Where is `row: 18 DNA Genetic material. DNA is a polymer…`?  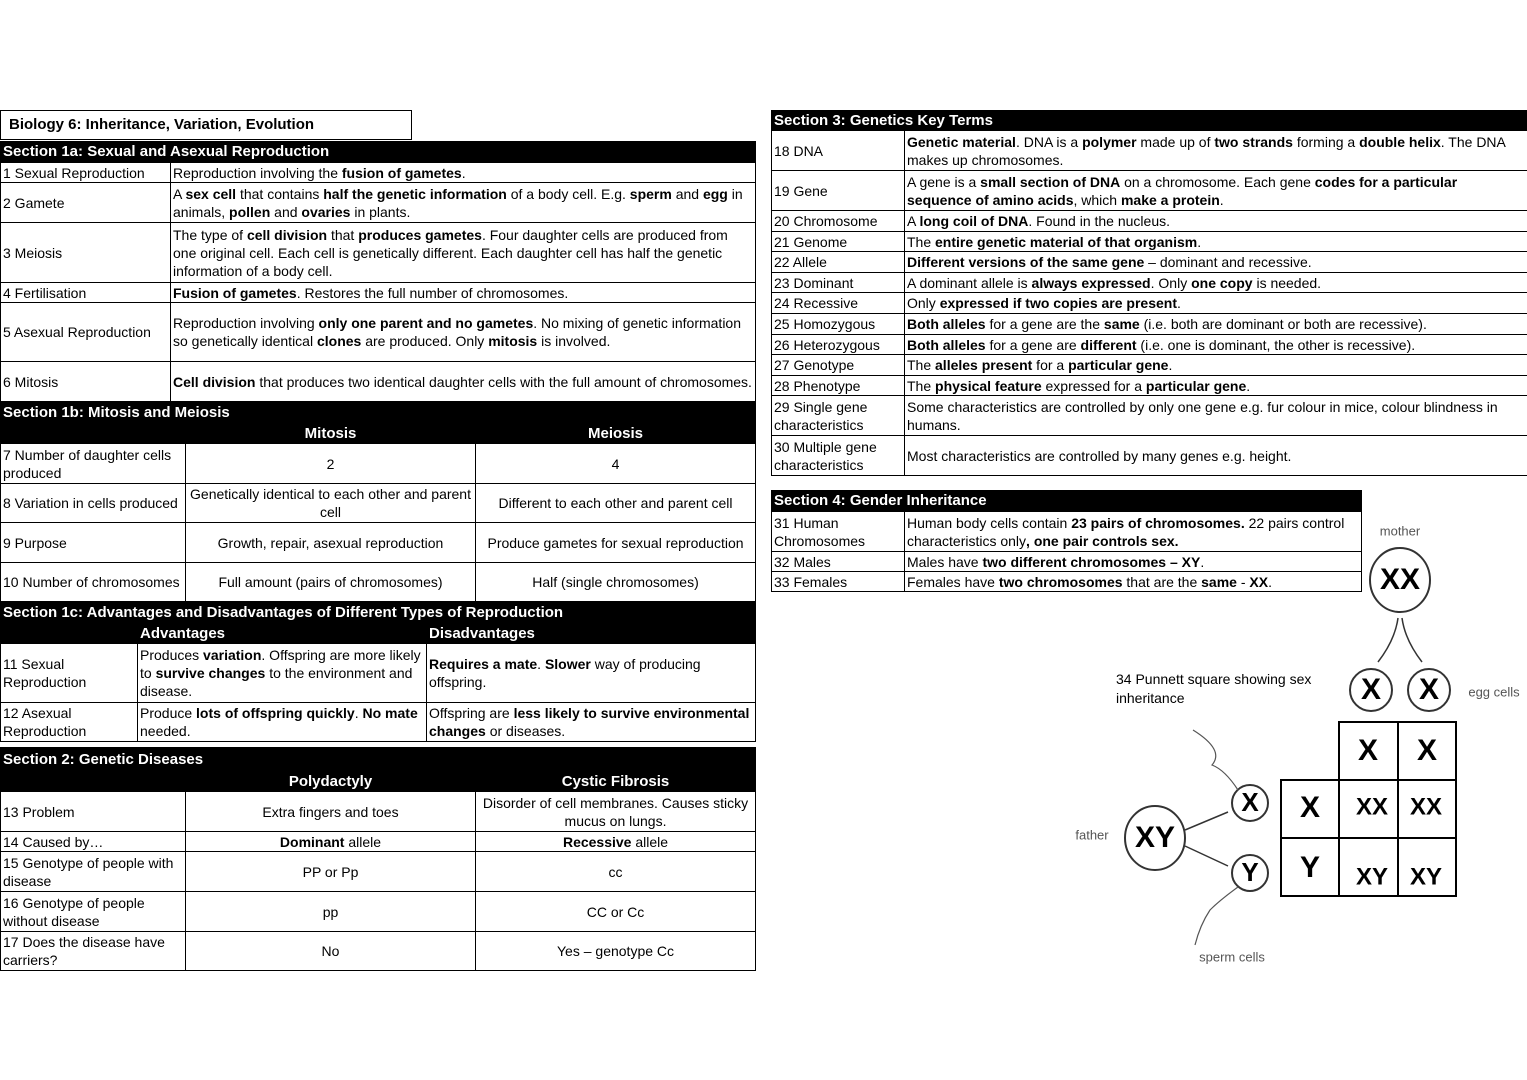 row: 18 DNA Genetic material. DNA is a polymer… is located at coordinates (1149, 150).